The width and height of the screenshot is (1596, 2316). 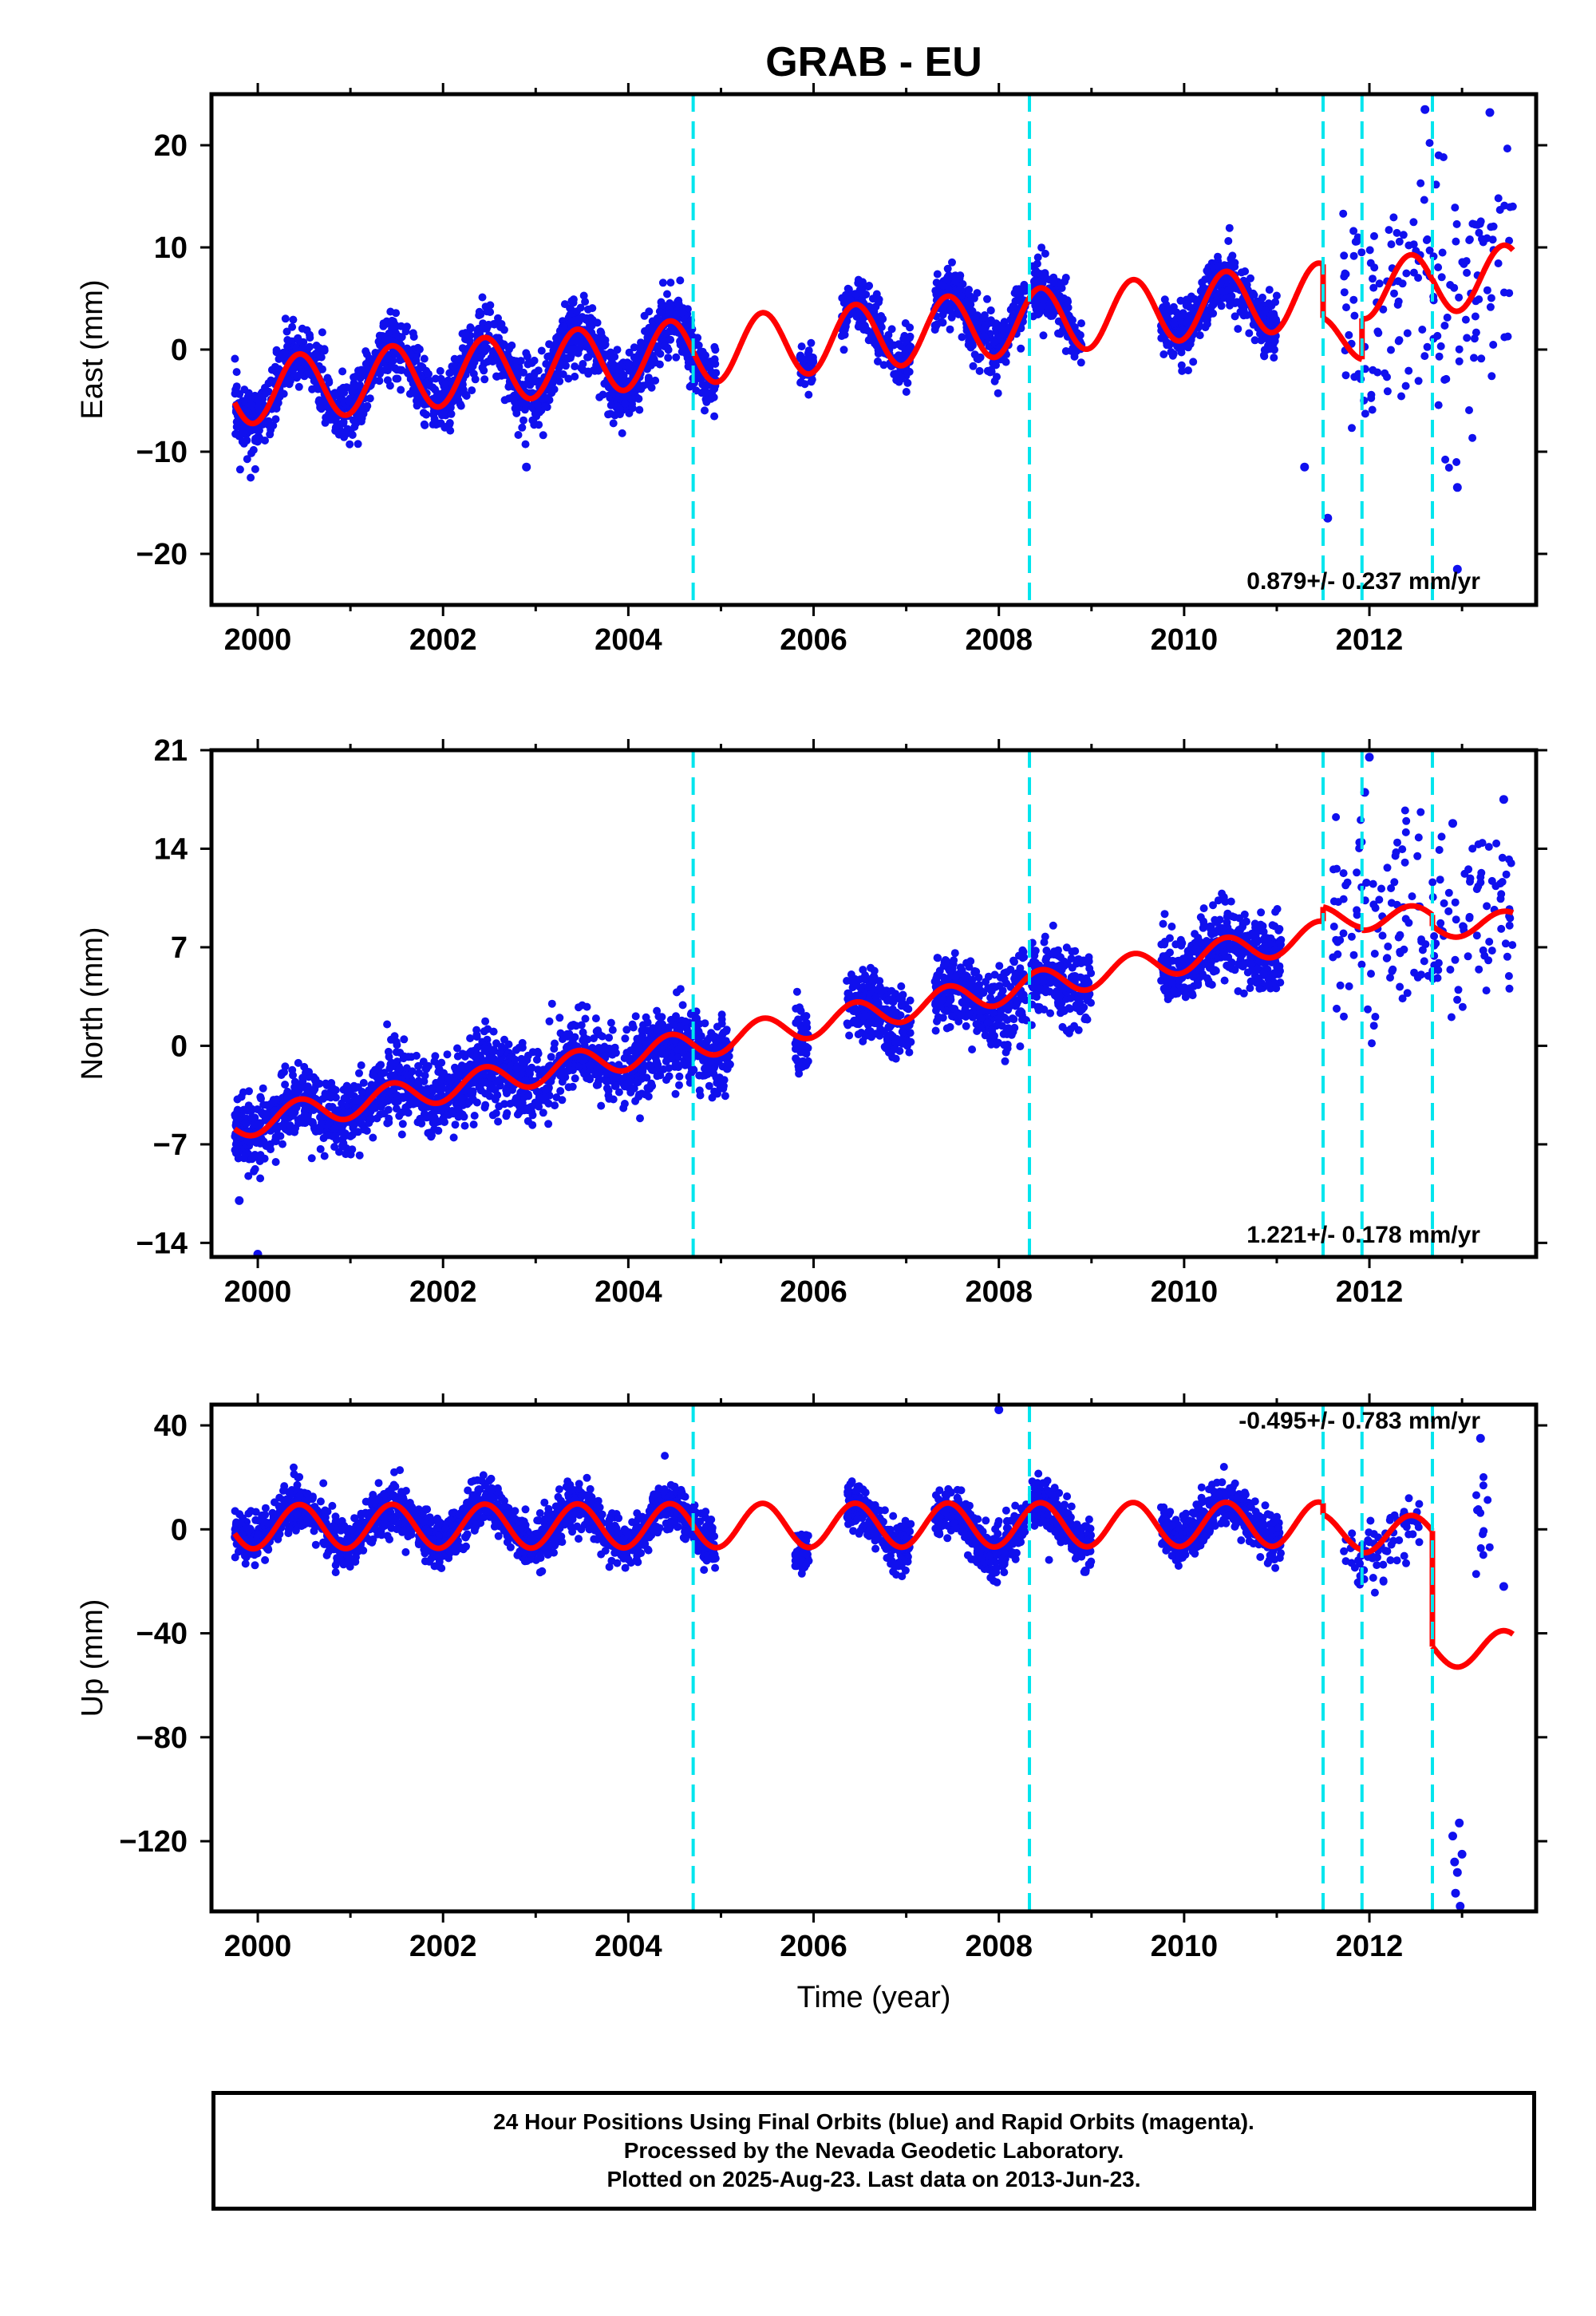 I want to click on y-tick-label: −10, so click(x=162, y=452).